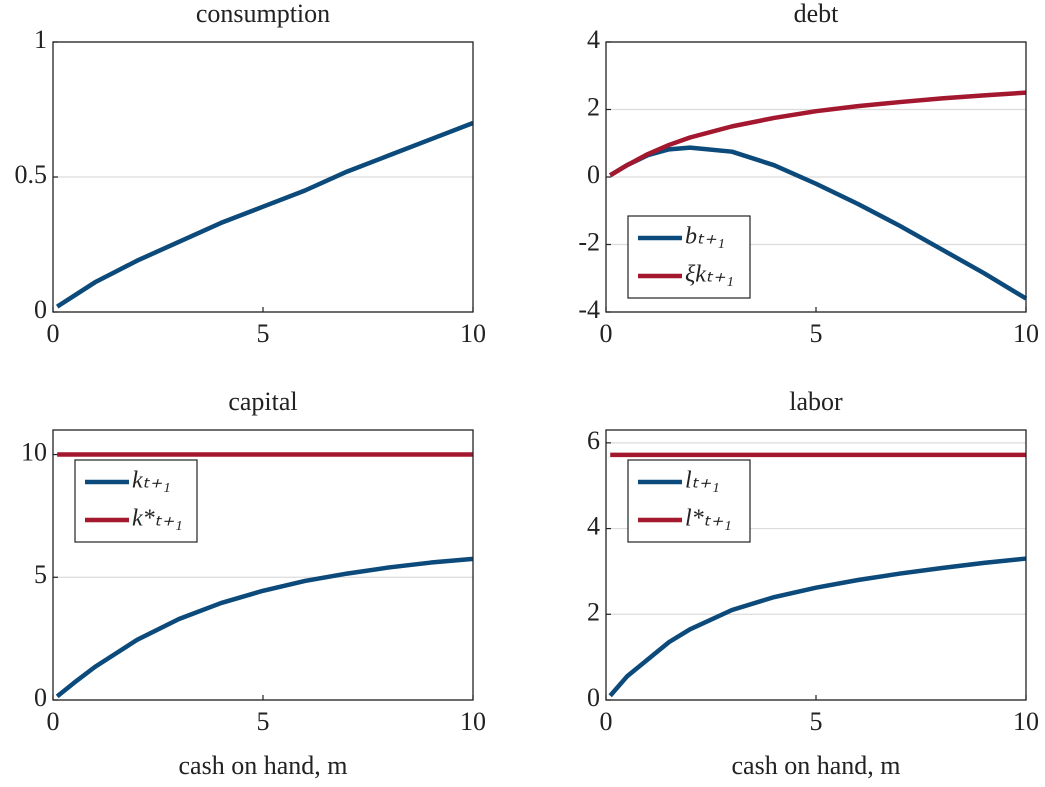 The height and width of the screenshot is (787, 1045). Describe the element at coordinates (31, 174) in the screenshot. I see `y-tick-label: 0.5` at that location.